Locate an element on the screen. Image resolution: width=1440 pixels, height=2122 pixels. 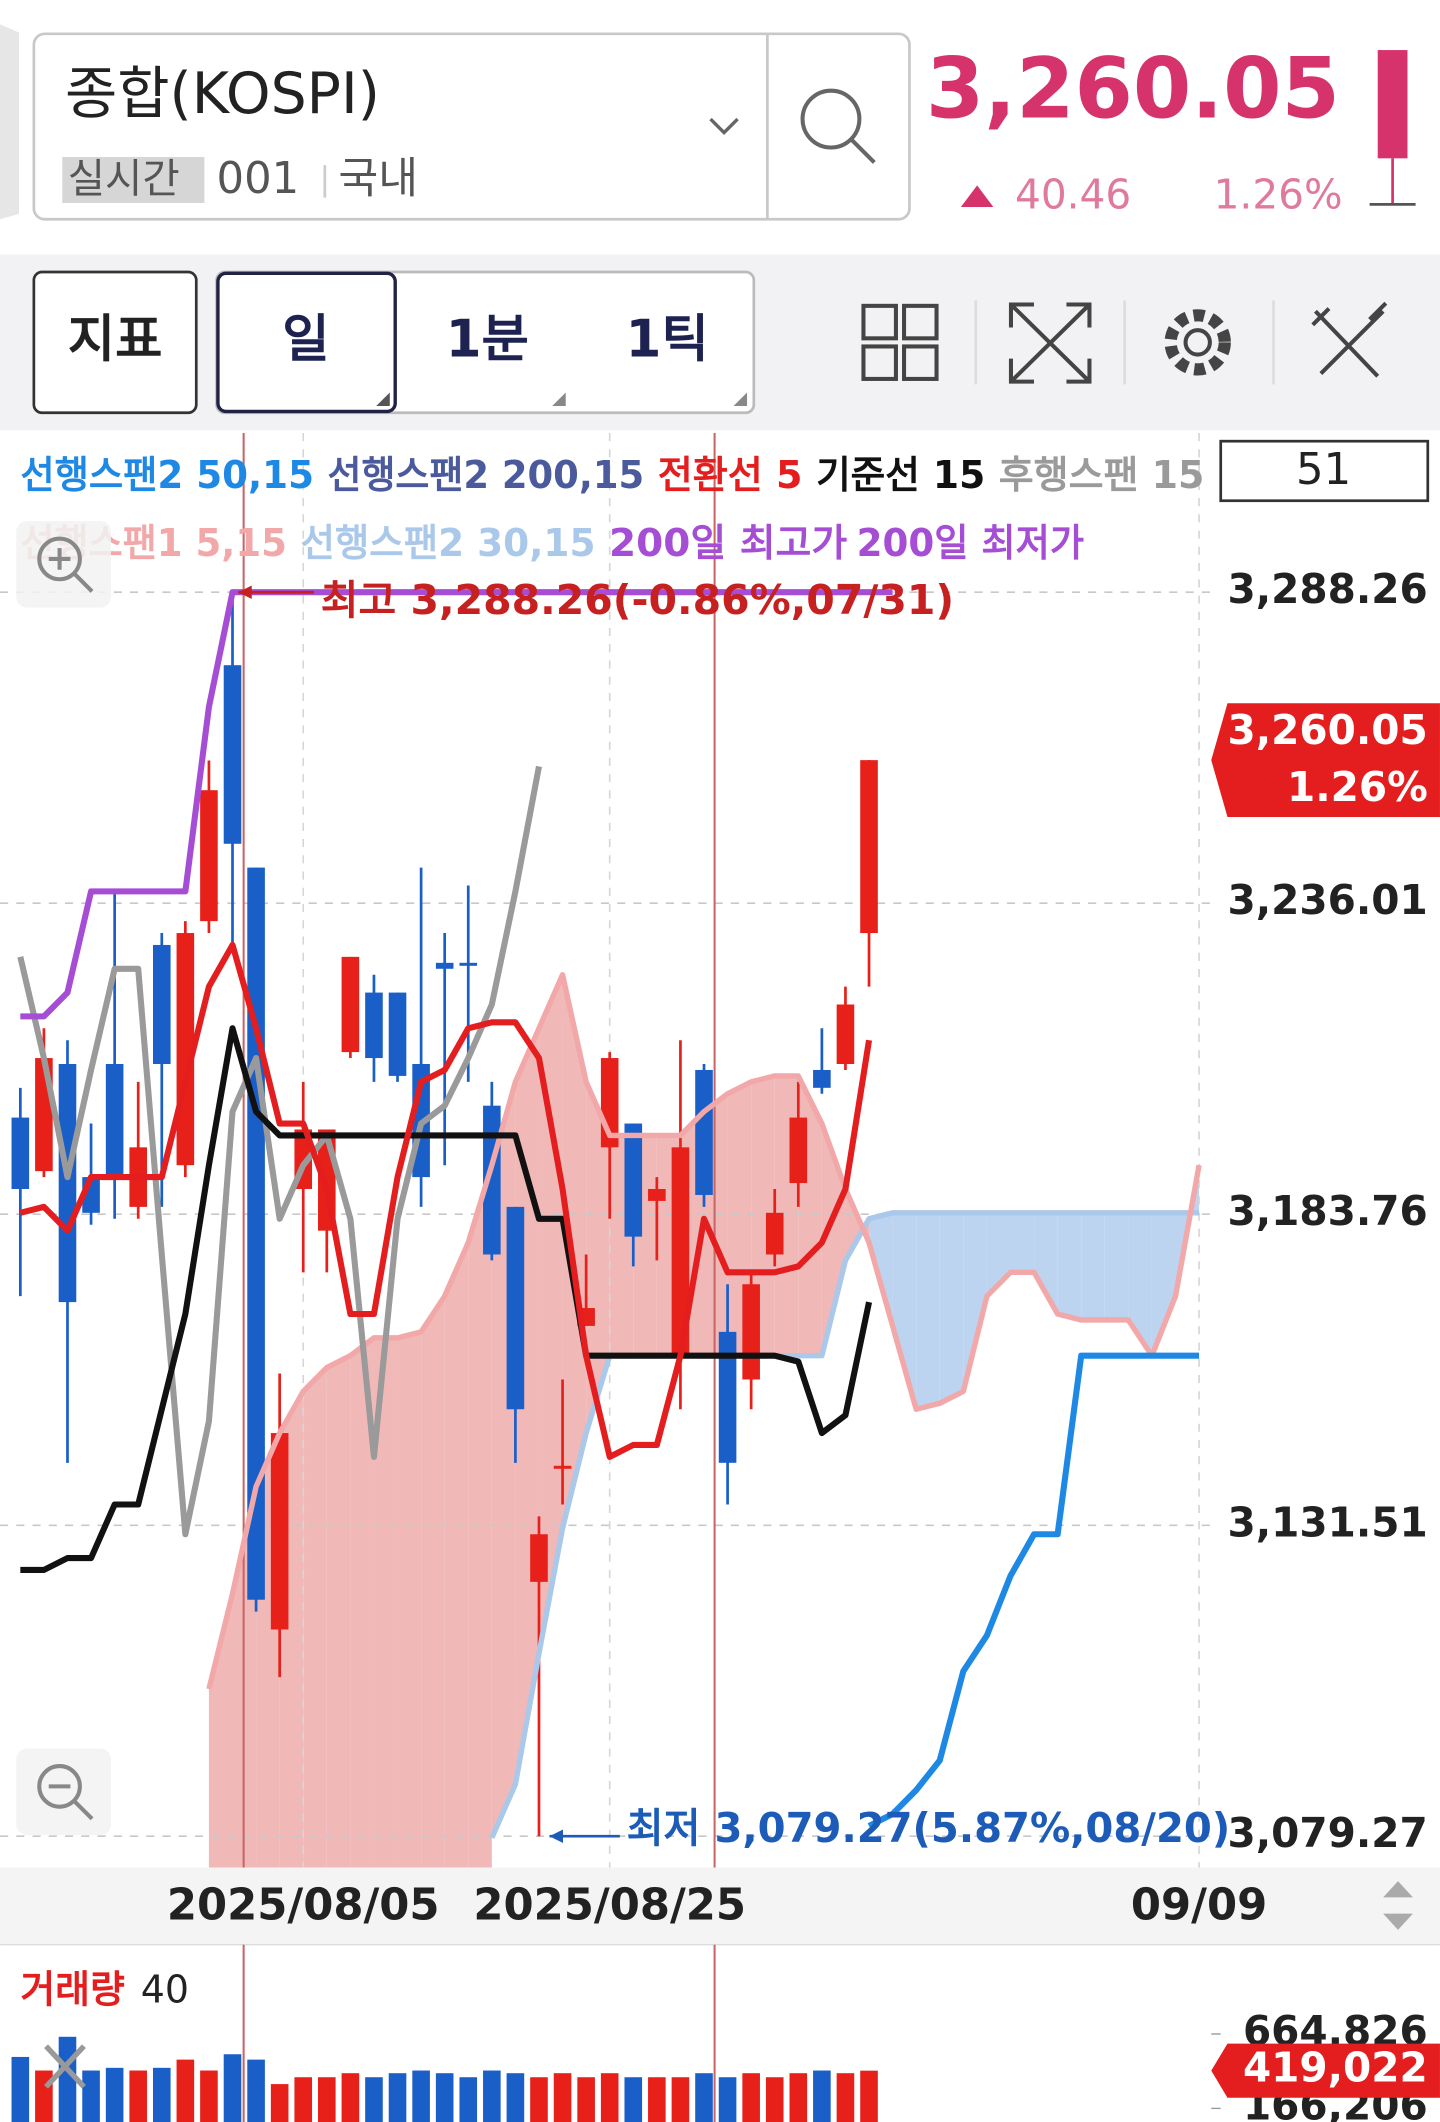
tools-glyph is located at coordinates (1349, 339).